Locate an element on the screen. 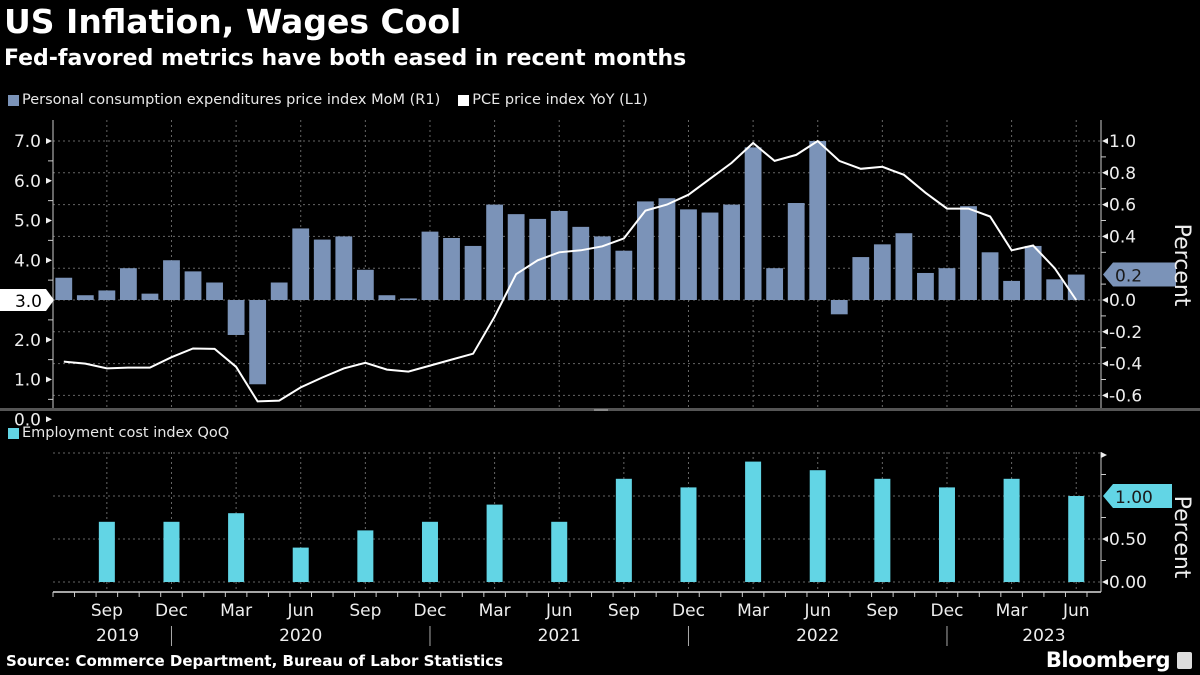 The height and width of the screenshot is (675, 1200). right-last-value-text: 0.2 is located at coordinates (1128, 277).